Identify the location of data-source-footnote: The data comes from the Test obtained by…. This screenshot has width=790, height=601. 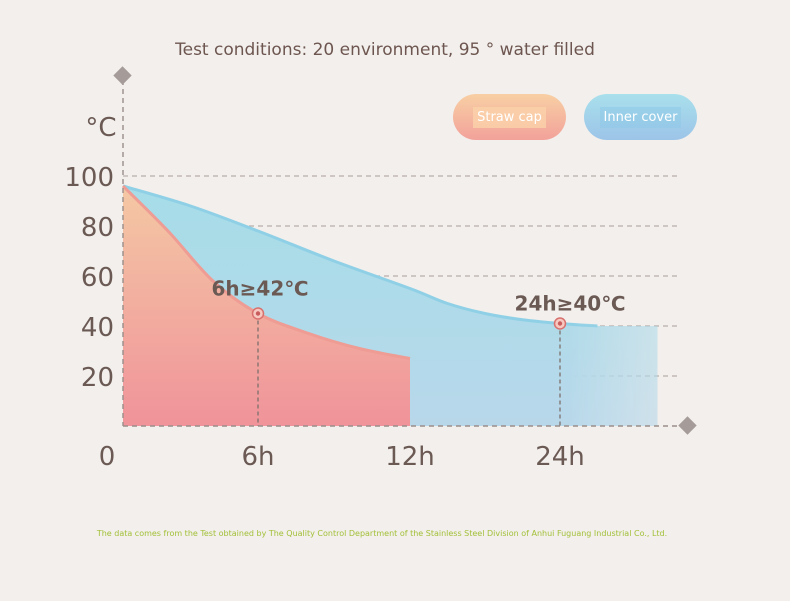
(382, 533).